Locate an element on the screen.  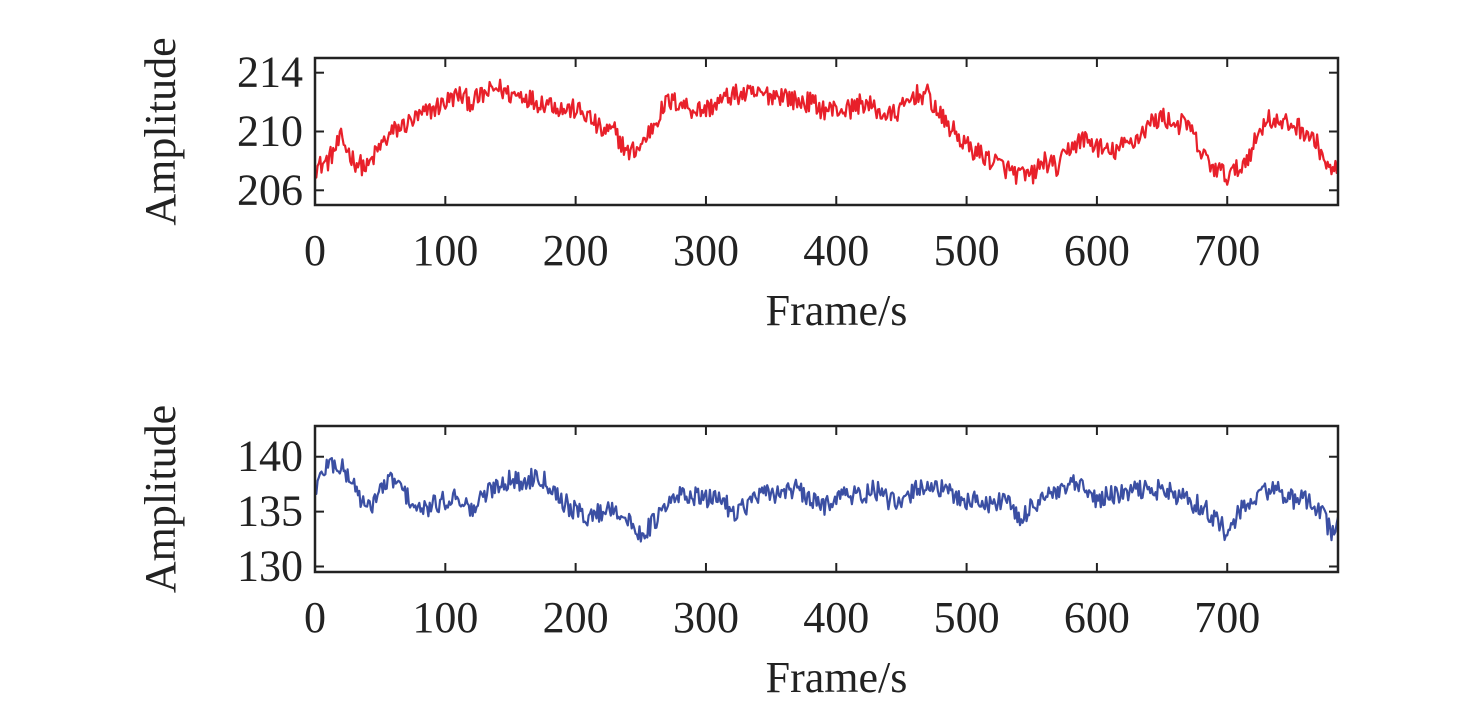
y-tick-label: 214 is located at coordinates (270, 72).